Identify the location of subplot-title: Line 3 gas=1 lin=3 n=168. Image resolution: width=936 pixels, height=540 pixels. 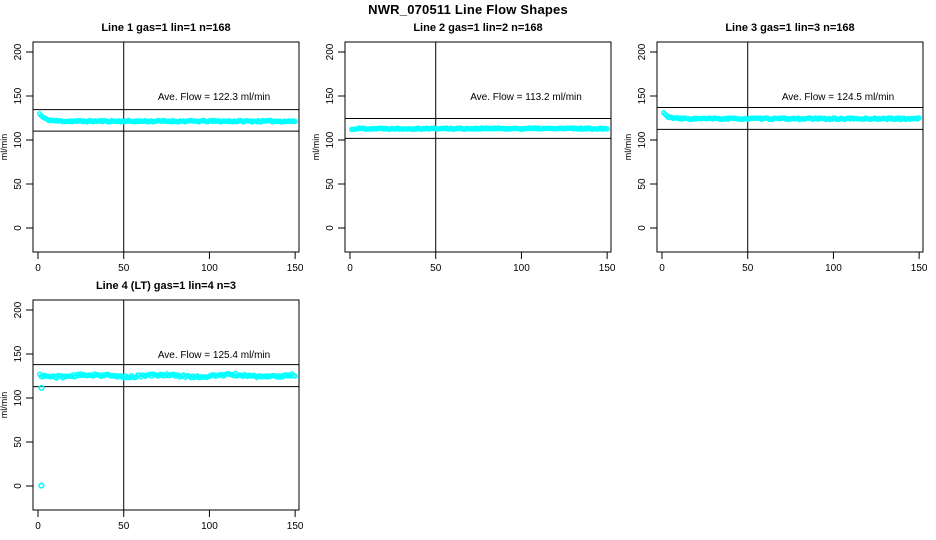
(789, 28).